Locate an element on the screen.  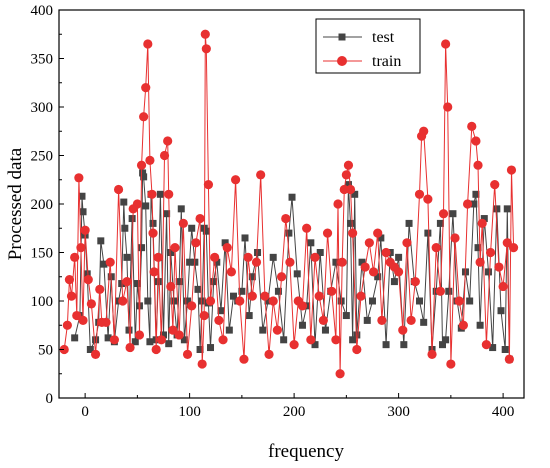
x-tick-label: 300 is located at coordinates (398, 412).